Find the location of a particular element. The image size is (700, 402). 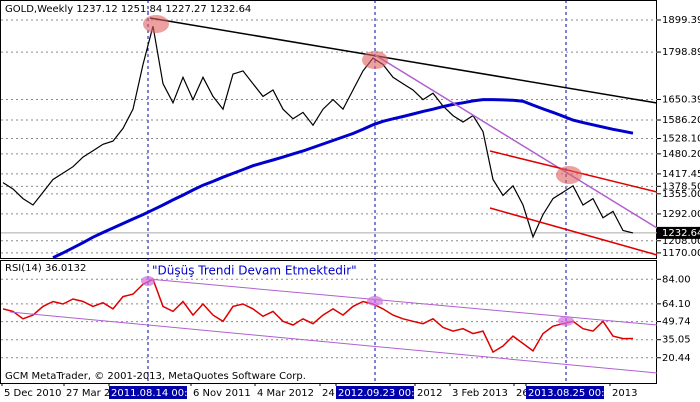

y-tick-label: 1378.50 is located at coordinates (681, 186).